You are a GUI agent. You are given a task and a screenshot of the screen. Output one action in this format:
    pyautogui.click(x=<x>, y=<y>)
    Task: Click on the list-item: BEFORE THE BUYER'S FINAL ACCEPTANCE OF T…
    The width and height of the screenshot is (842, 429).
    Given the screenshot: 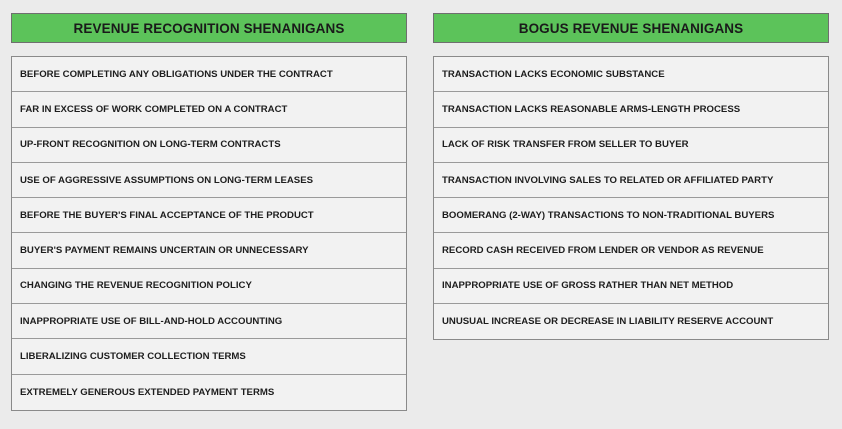 What is the action you would take?
    pyautogui.click(x=209, y=216)
    